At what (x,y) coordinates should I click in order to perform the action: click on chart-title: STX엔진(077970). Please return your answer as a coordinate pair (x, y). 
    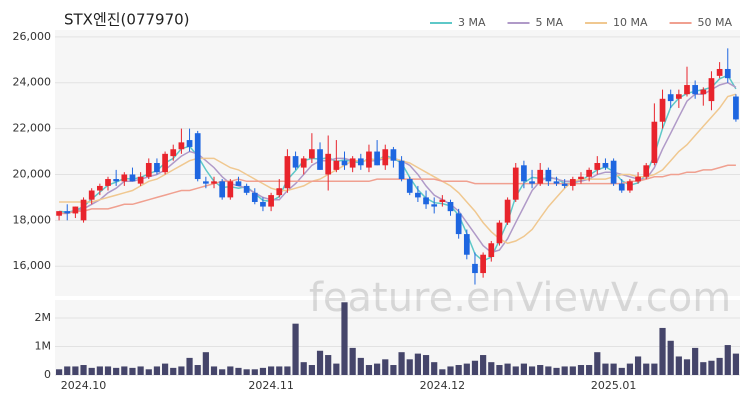
    Looking at the image, I should click on (127, 20).